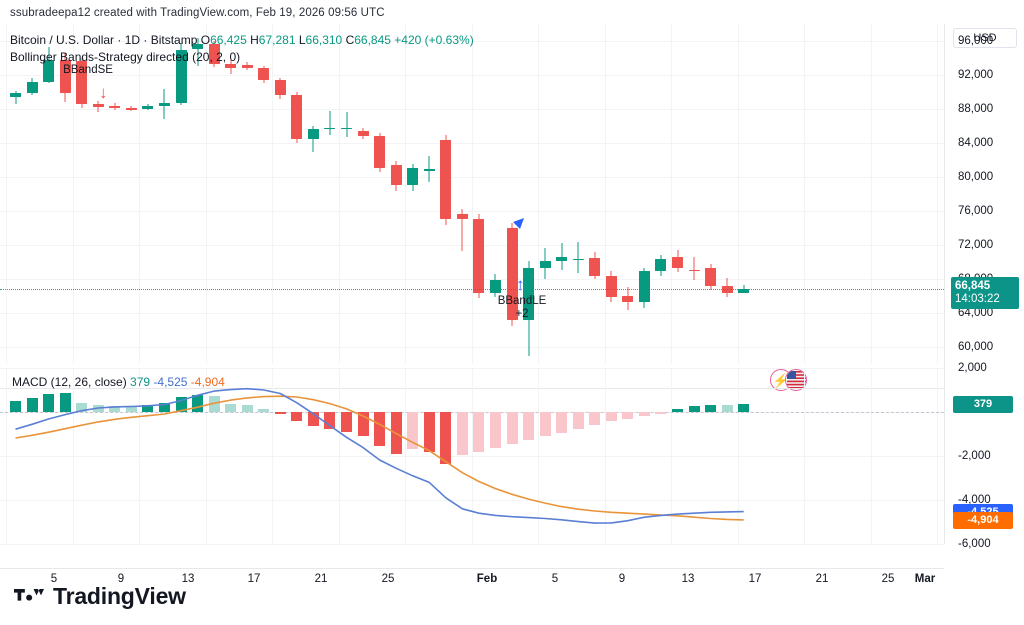  What do you see at coordinates (207, 382) in the screenshot?
I see `macd-signal-value: -4,904` at bounding box center [207, 382].